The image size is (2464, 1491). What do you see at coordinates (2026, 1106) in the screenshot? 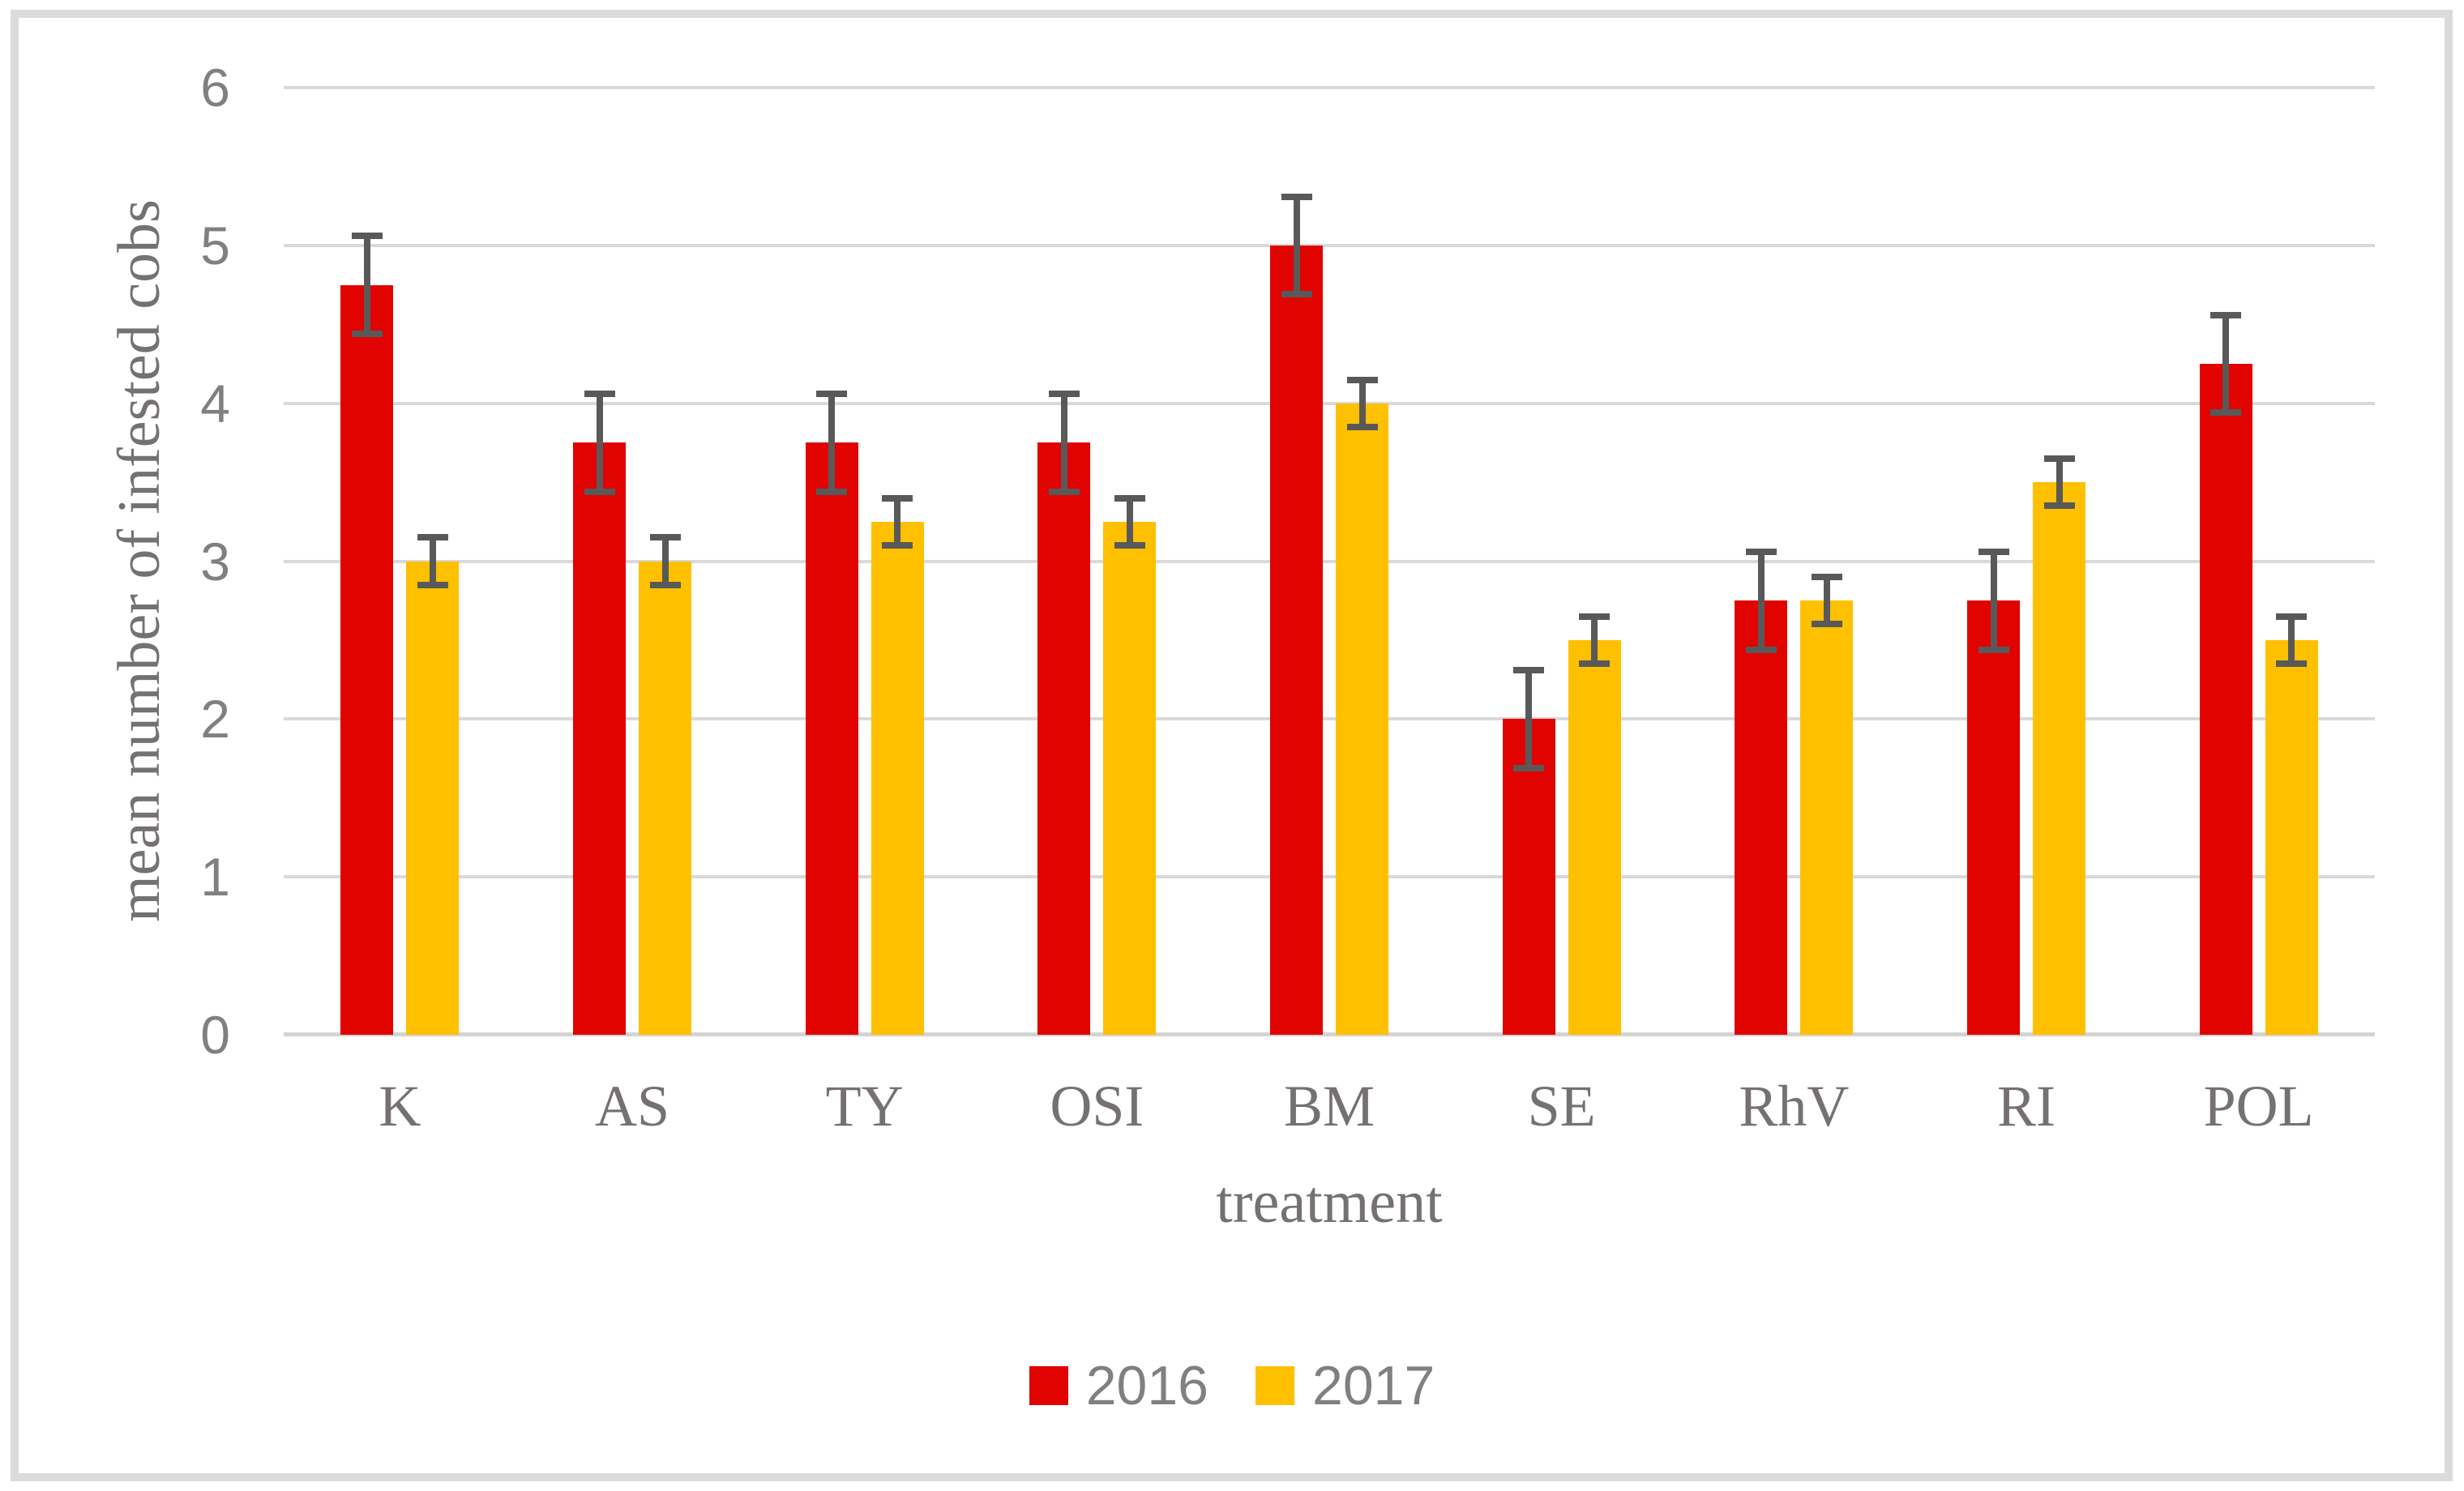
I see `x-category-label-RI: RI` at bounding box center [2026, 1106].